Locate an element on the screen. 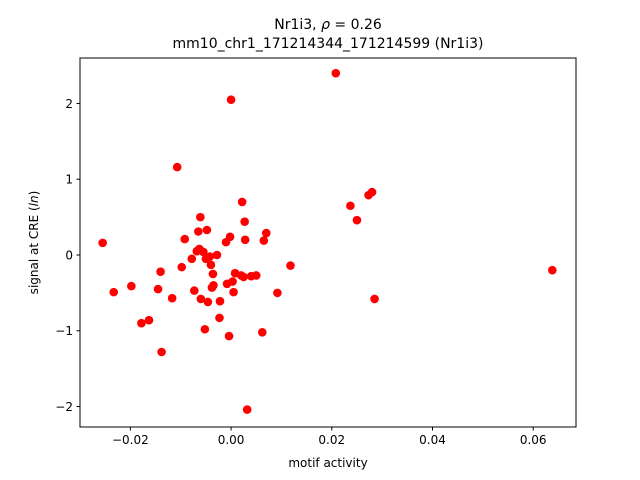 The image size is (640, 480). x-tick-label-4: 0.06 is located at coordinates (533, 440).